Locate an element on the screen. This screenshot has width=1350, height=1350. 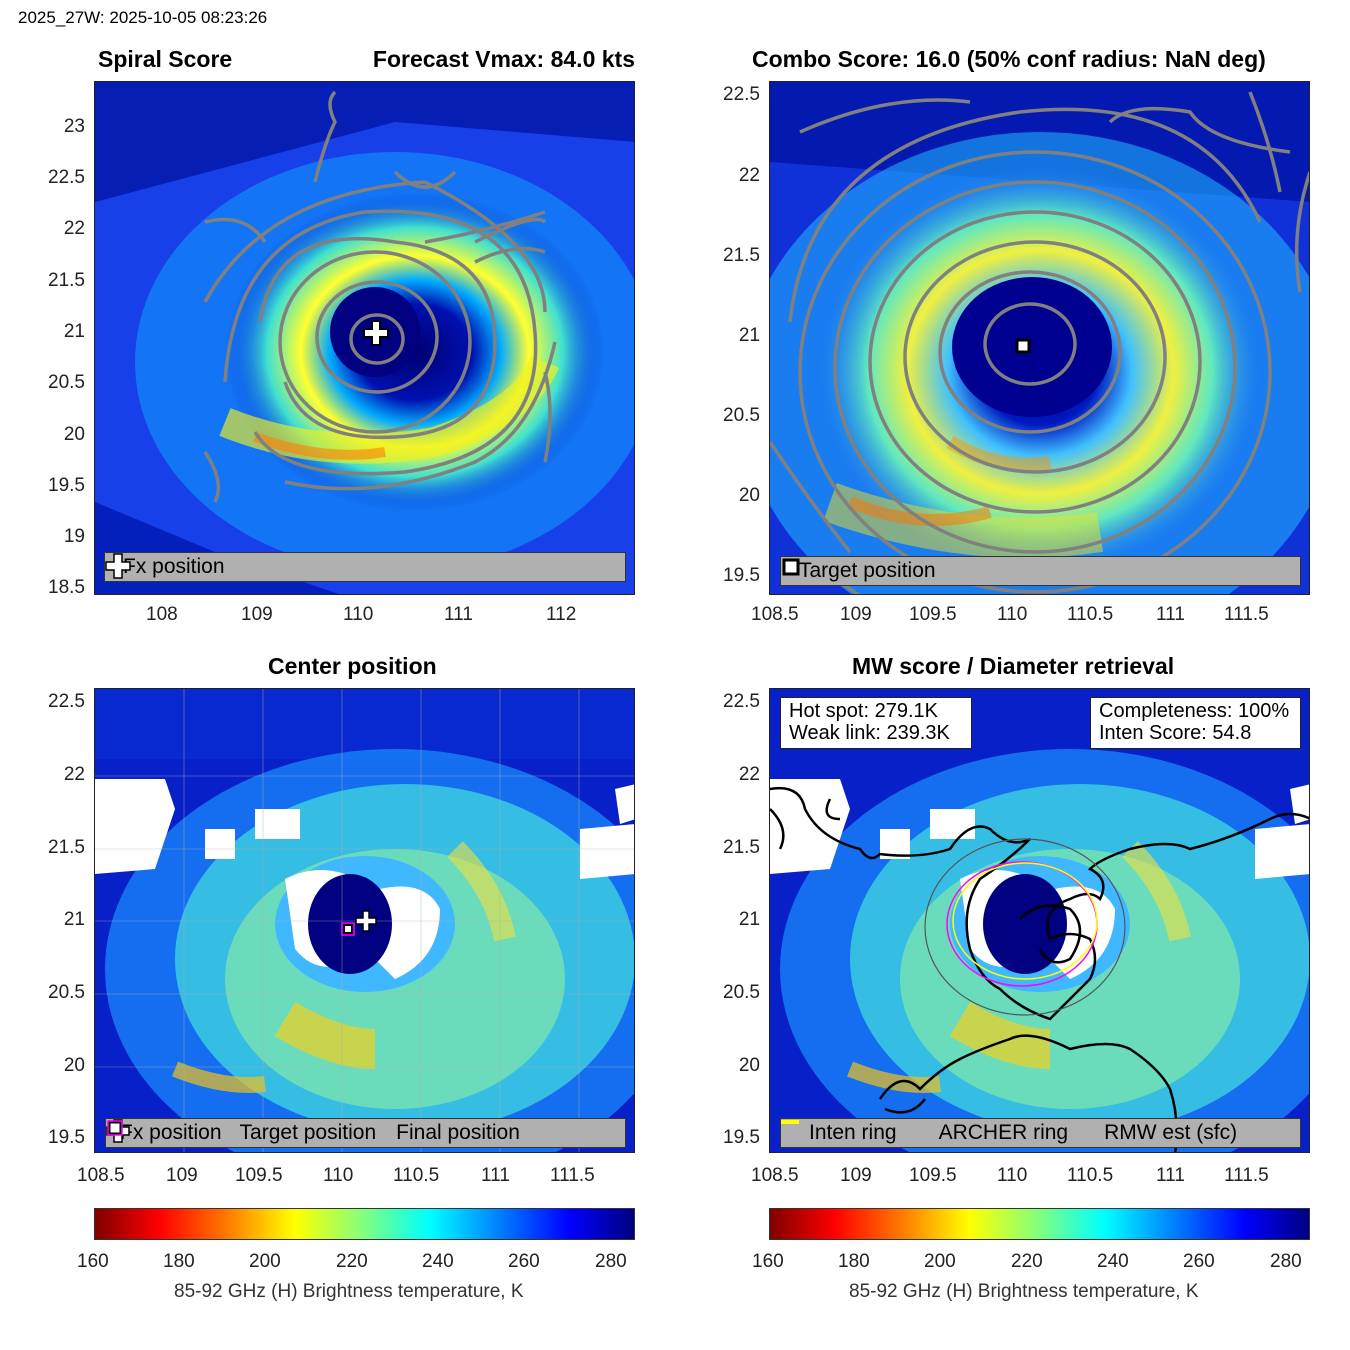
br-heatmap is located at coordinates (1039, 920).